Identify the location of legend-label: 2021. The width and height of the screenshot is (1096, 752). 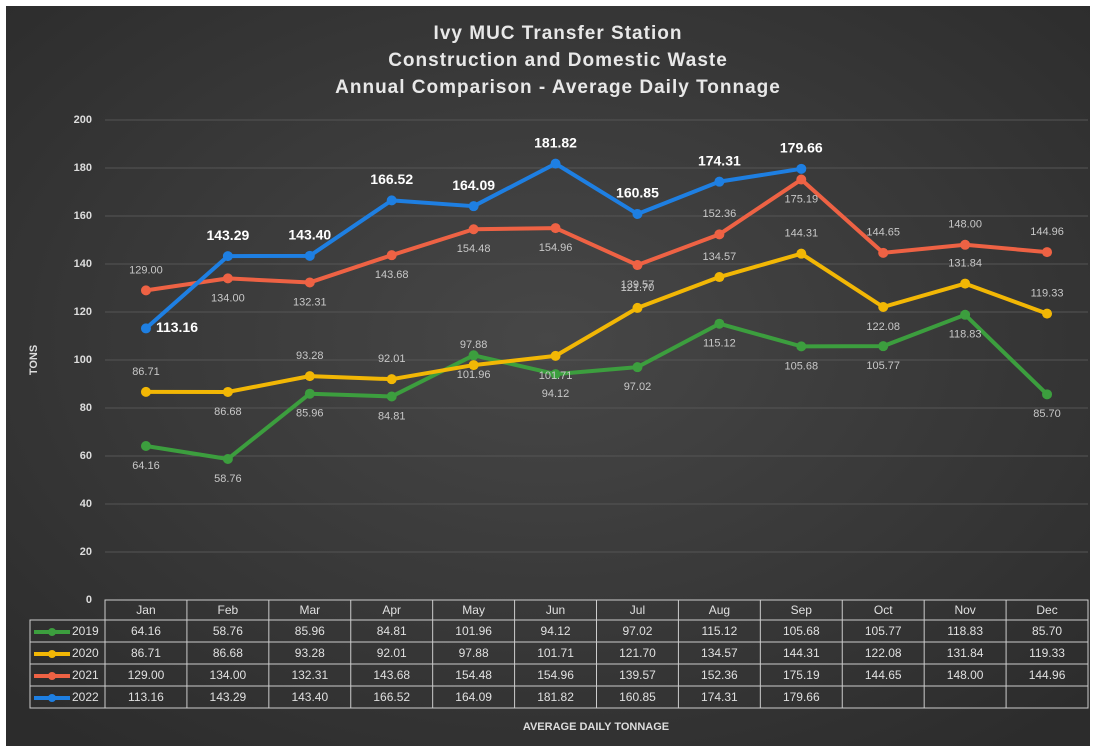
(85, 675).